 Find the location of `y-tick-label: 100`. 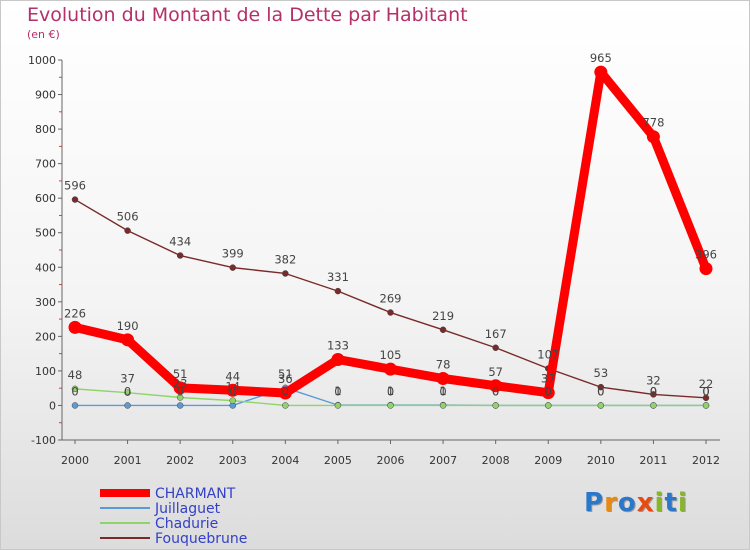

y-tick-label: 100 is located at coordinates (45, 371).